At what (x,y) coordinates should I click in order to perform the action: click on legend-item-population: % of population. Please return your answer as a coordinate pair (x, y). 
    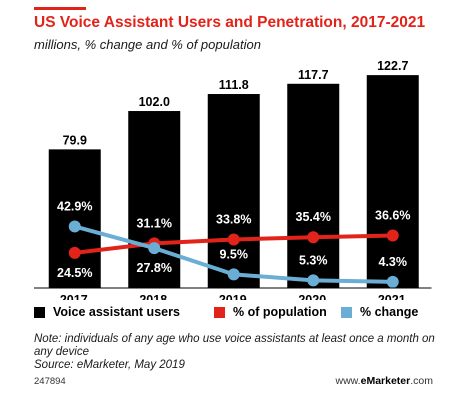
    Looking at the image, I should click on (270, 312).